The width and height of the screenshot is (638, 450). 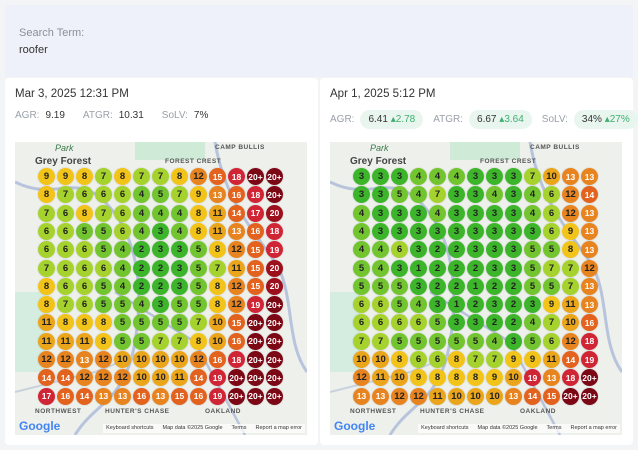 What do you see at coordinates (255, 213) in the screenshot?
I see `rank-pin: 17` at bounding box center [255, 213].